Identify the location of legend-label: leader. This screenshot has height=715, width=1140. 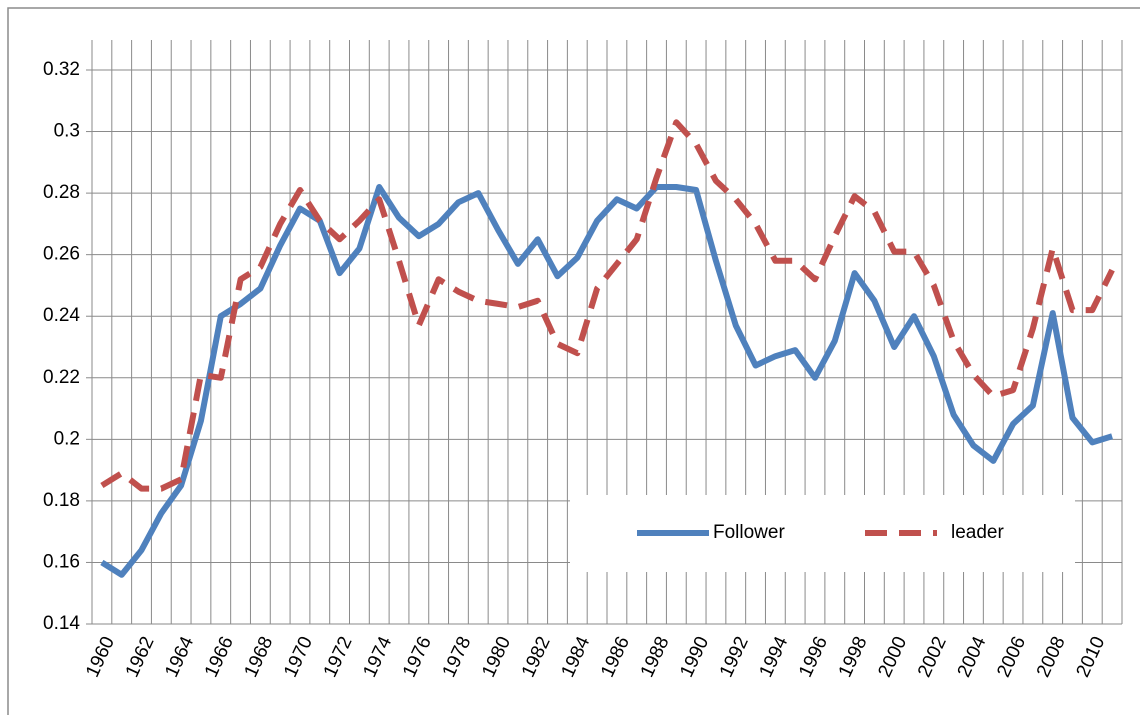
(977, 532).